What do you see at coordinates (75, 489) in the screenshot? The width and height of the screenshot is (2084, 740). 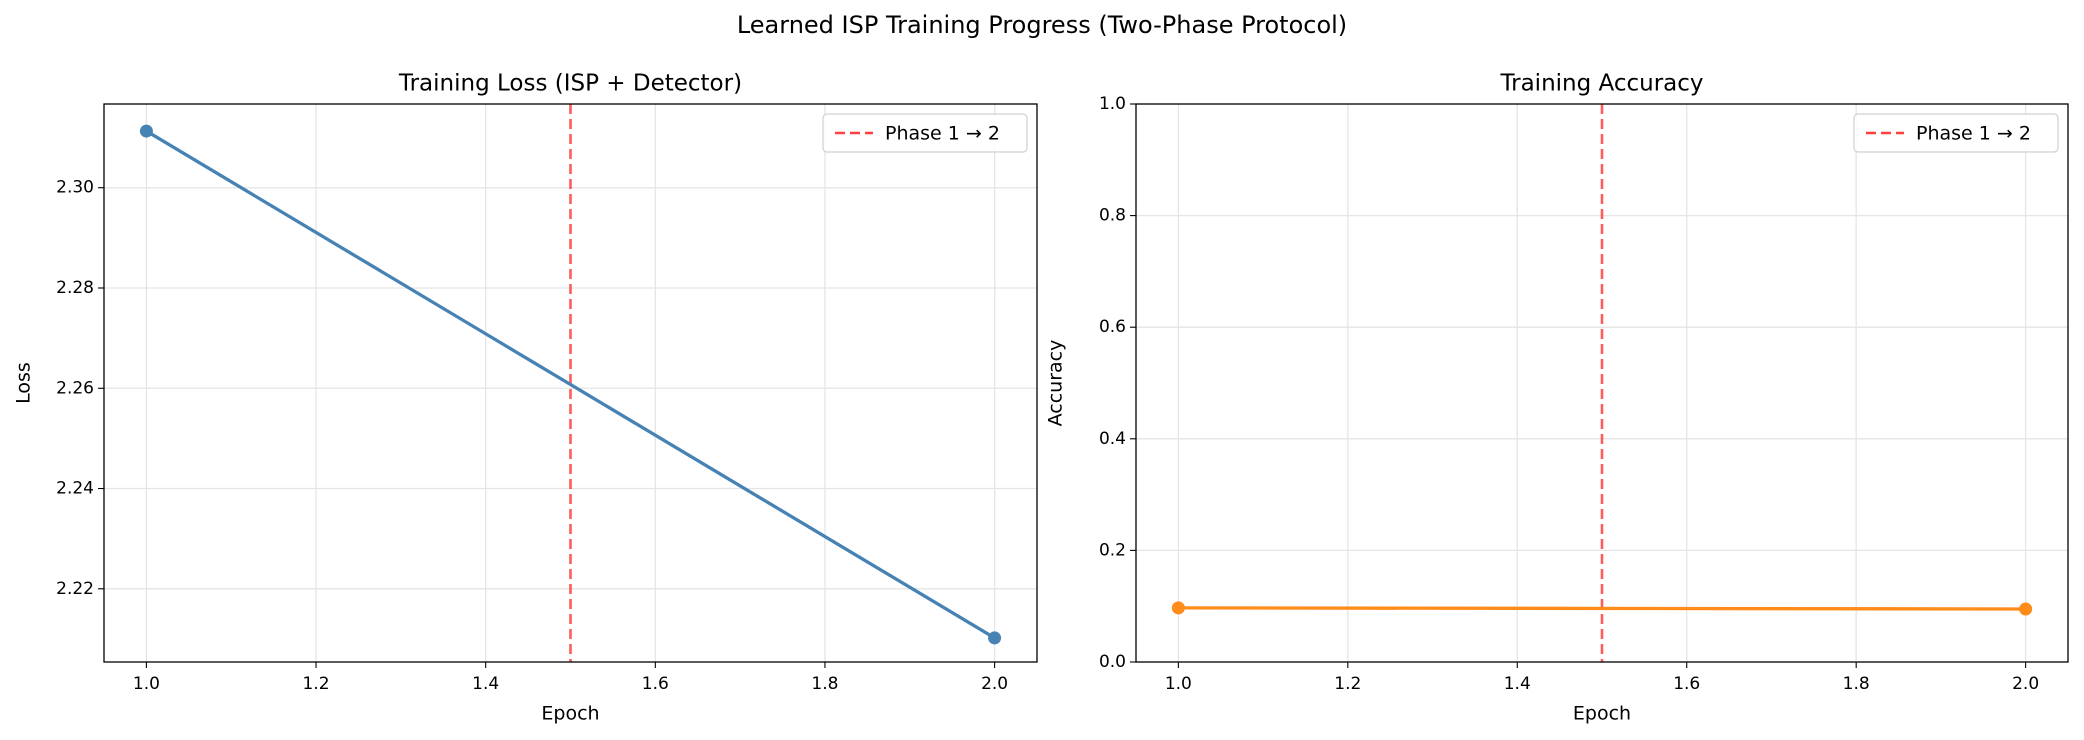 I see `y-tick-label: 2.24` at bounding box center [75, 489].